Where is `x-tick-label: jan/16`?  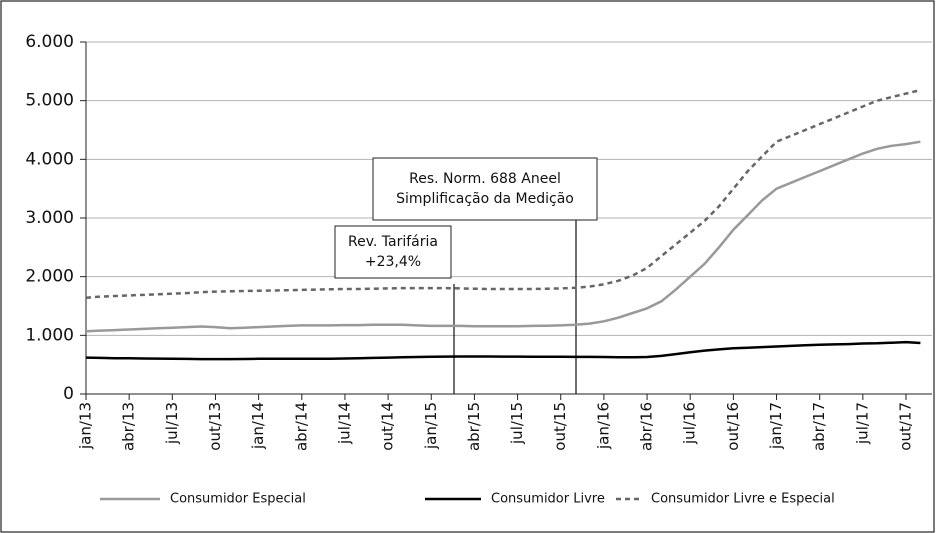 x-tick-label: jan/16 is located at coordinates (603, 426).